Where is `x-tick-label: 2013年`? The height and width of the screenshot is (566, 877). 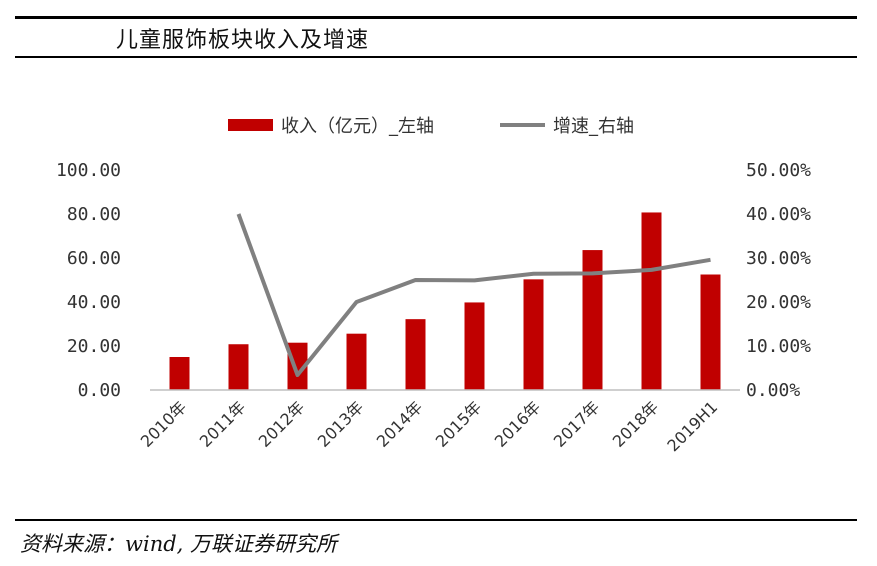
x-tick-label: 2013年 is located at coordinates (341, 424).